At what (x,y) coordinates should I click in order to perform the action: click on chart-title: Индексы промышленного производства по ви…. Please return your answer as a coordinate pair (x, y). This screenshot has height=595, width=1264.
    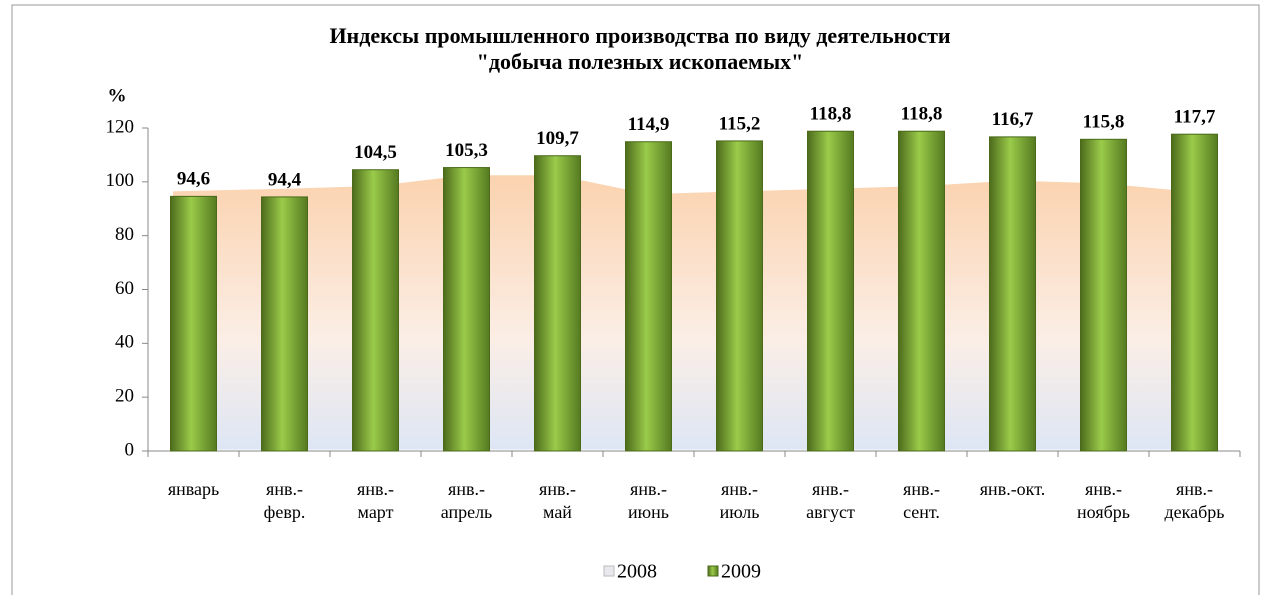
    Looking at the image, I should click on (639, 48).